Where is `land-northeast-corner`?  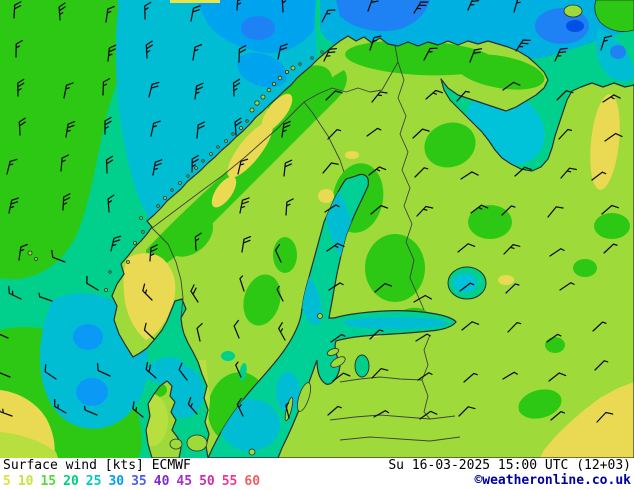 land-northeast-corner is located at coordinates (614, 16).